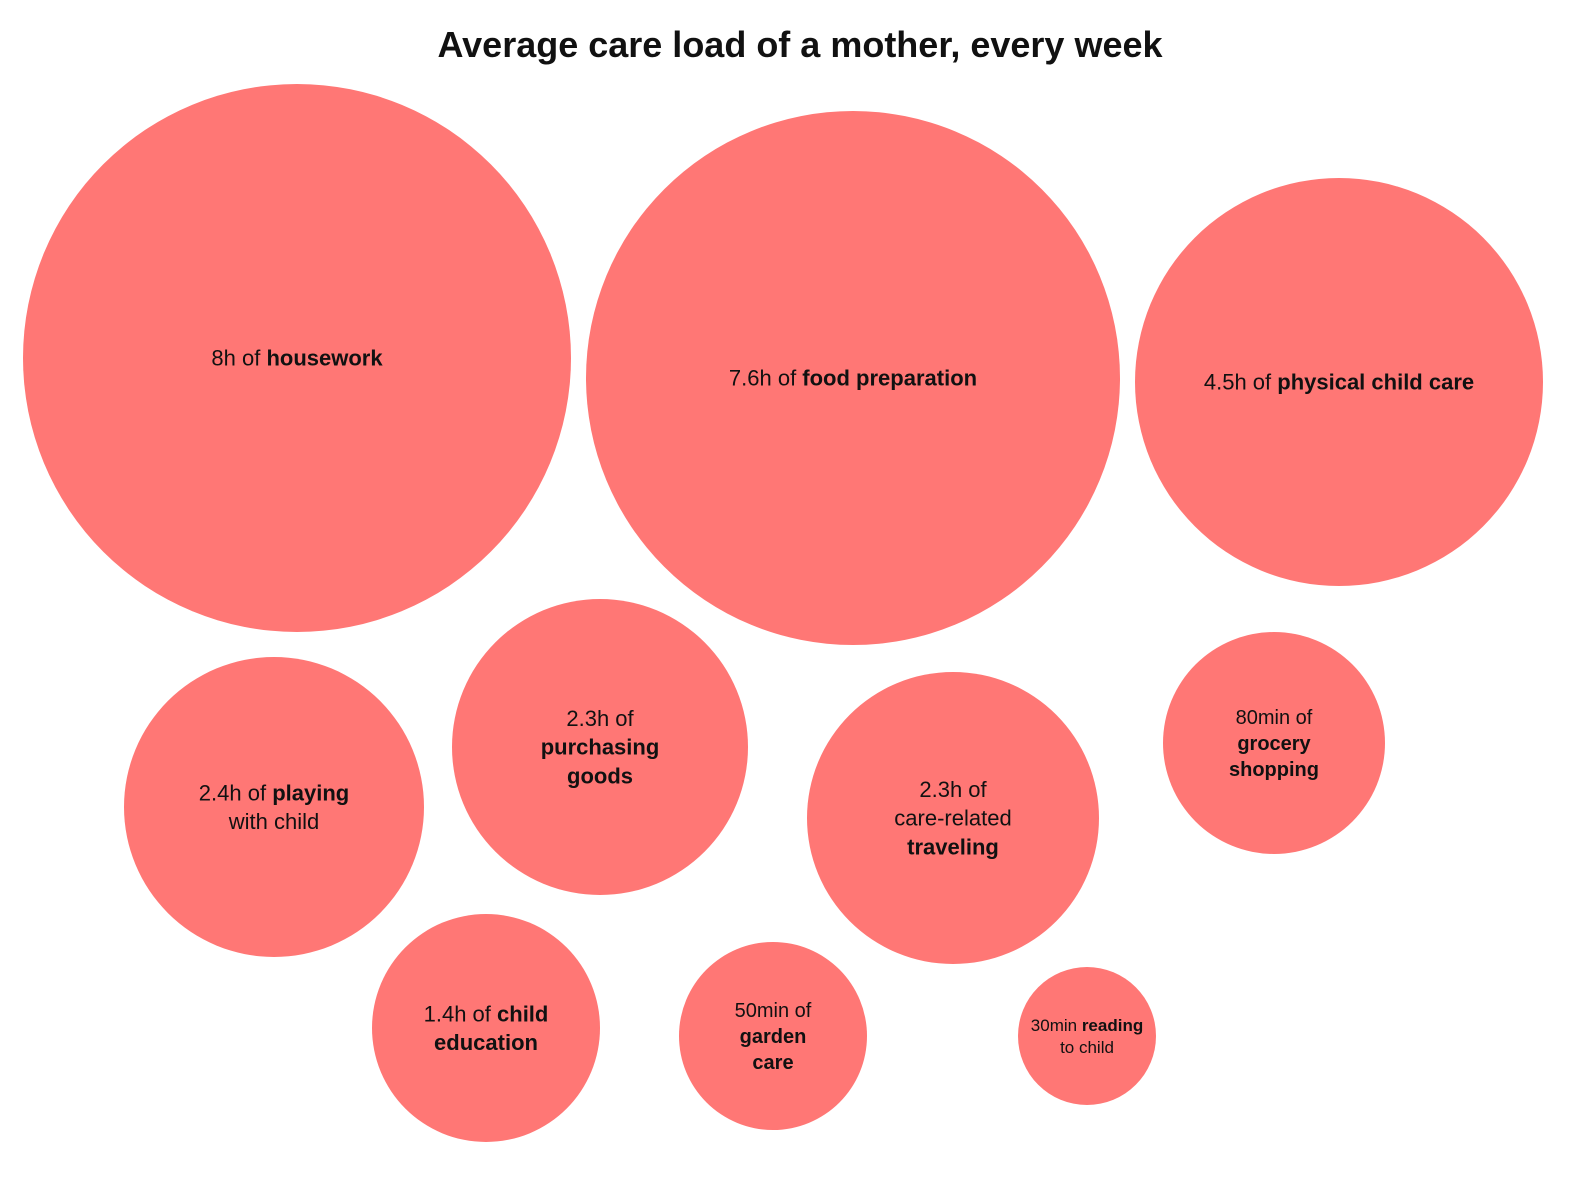 This screenshot has height=1182, width=1577. I want to click on bubble-garden-care: 50min of garden care, so click(773, 1036).